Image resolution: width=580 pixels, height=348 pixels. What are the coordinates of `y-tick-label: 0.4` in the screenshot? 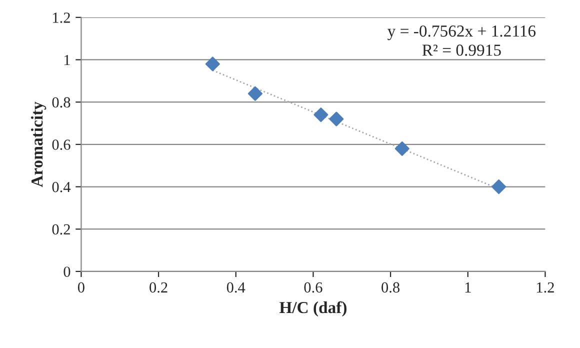 It's located at (61, 187).